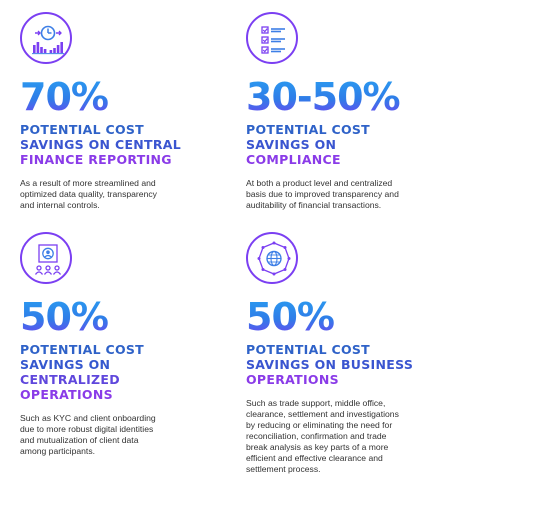 The width and height of the screenshot is (558, 506). I want to click on checklist-icon, so click(272, 38).